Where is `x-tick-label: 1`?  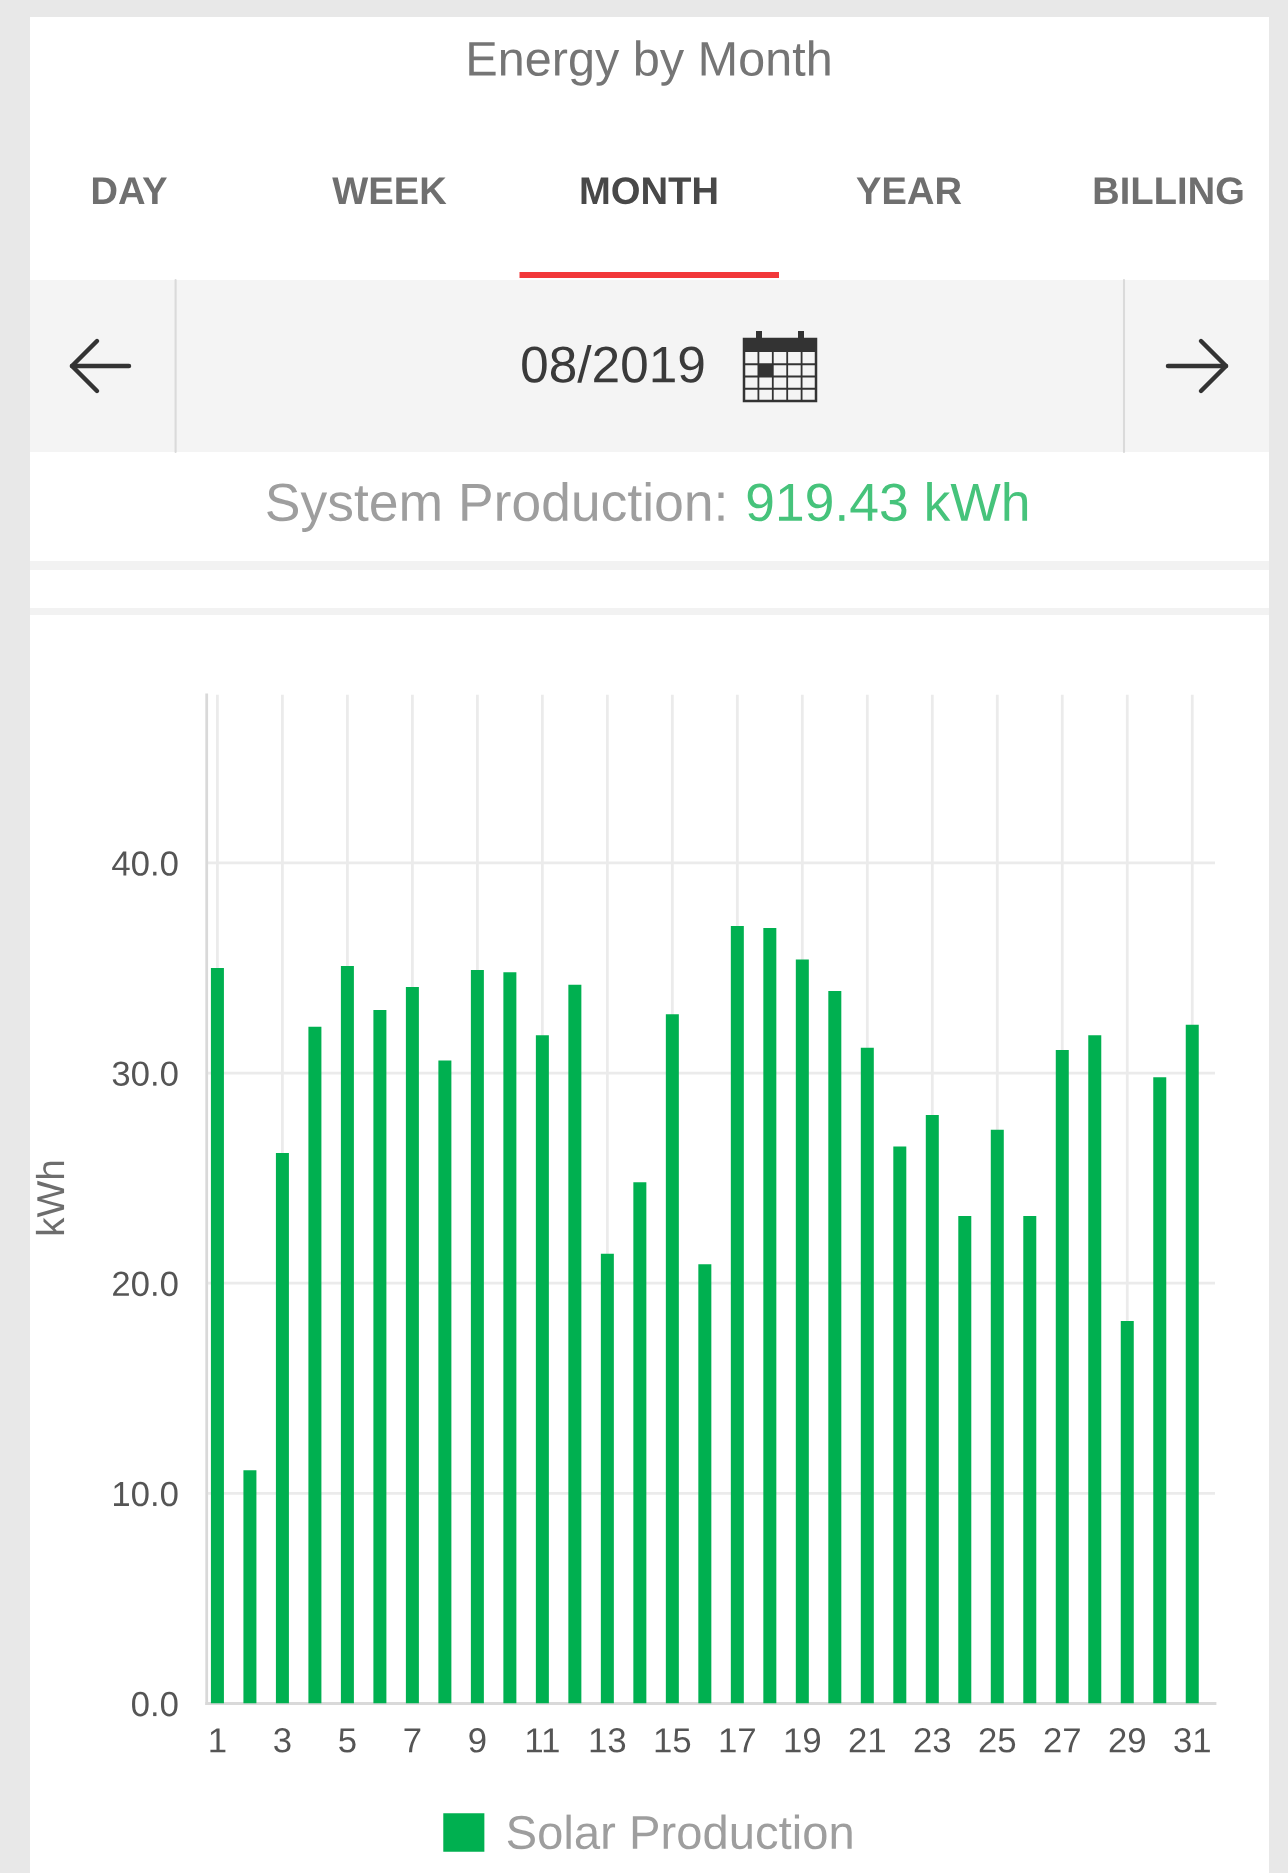 x-tick-label: 1 is located at coordinates (218, 1740).